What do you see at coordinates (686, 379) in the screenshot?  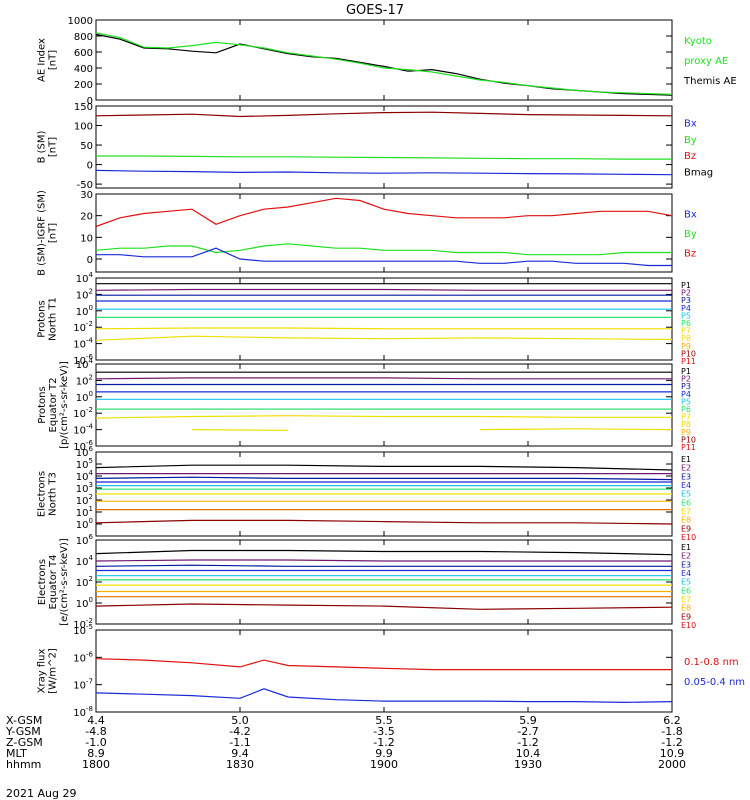 I see `legend-entry: P2` at bounding box center [686, 379].